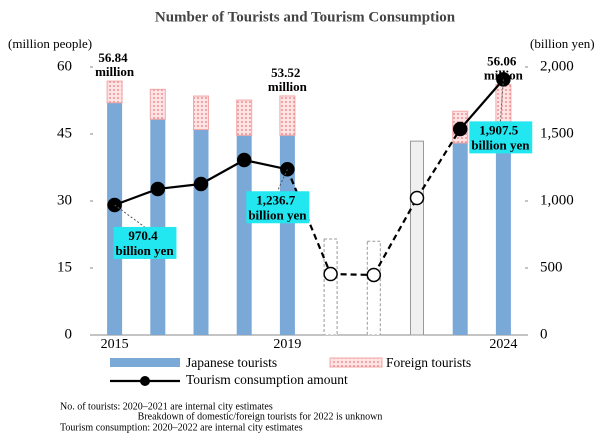 The height and width of the screenshot is (436, 609). What do you see at coordinates (287, 344) in the screenshot?
I see `x-tick-label: 2019` at bounding box center [287, 344].